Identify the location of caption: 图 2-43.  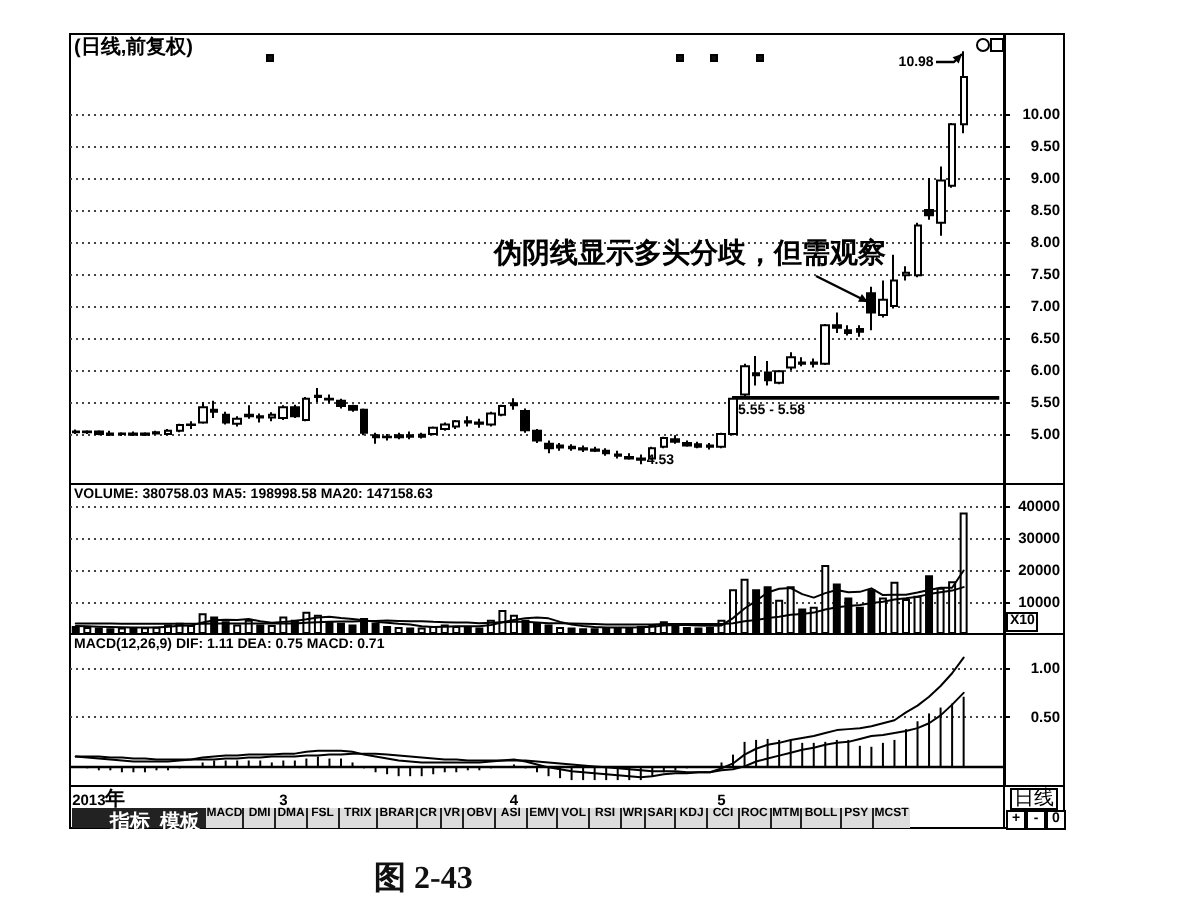
(423, 880).